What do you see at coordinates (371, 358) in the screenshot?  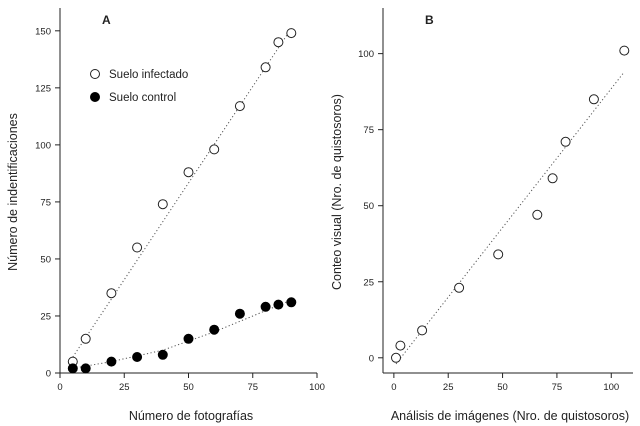 I see `panel-b-y-tick-label: 0` at bounding box center [371, 358].